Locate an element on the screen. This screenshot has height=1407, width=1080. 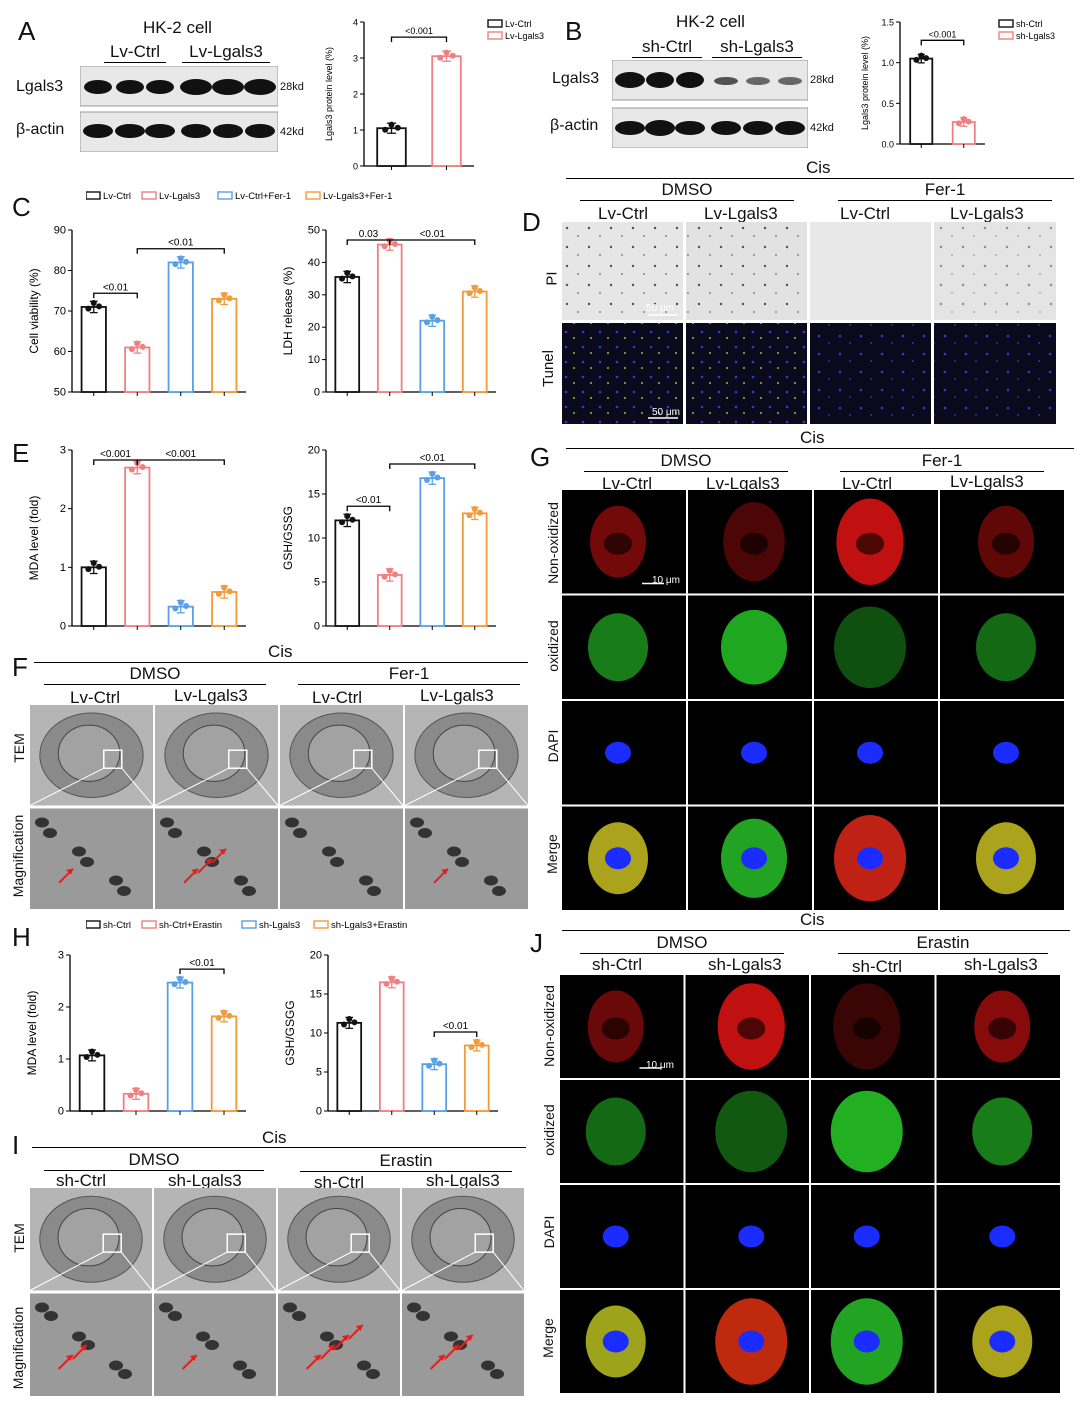
zoom-box is located at coordinates (484, 1243).